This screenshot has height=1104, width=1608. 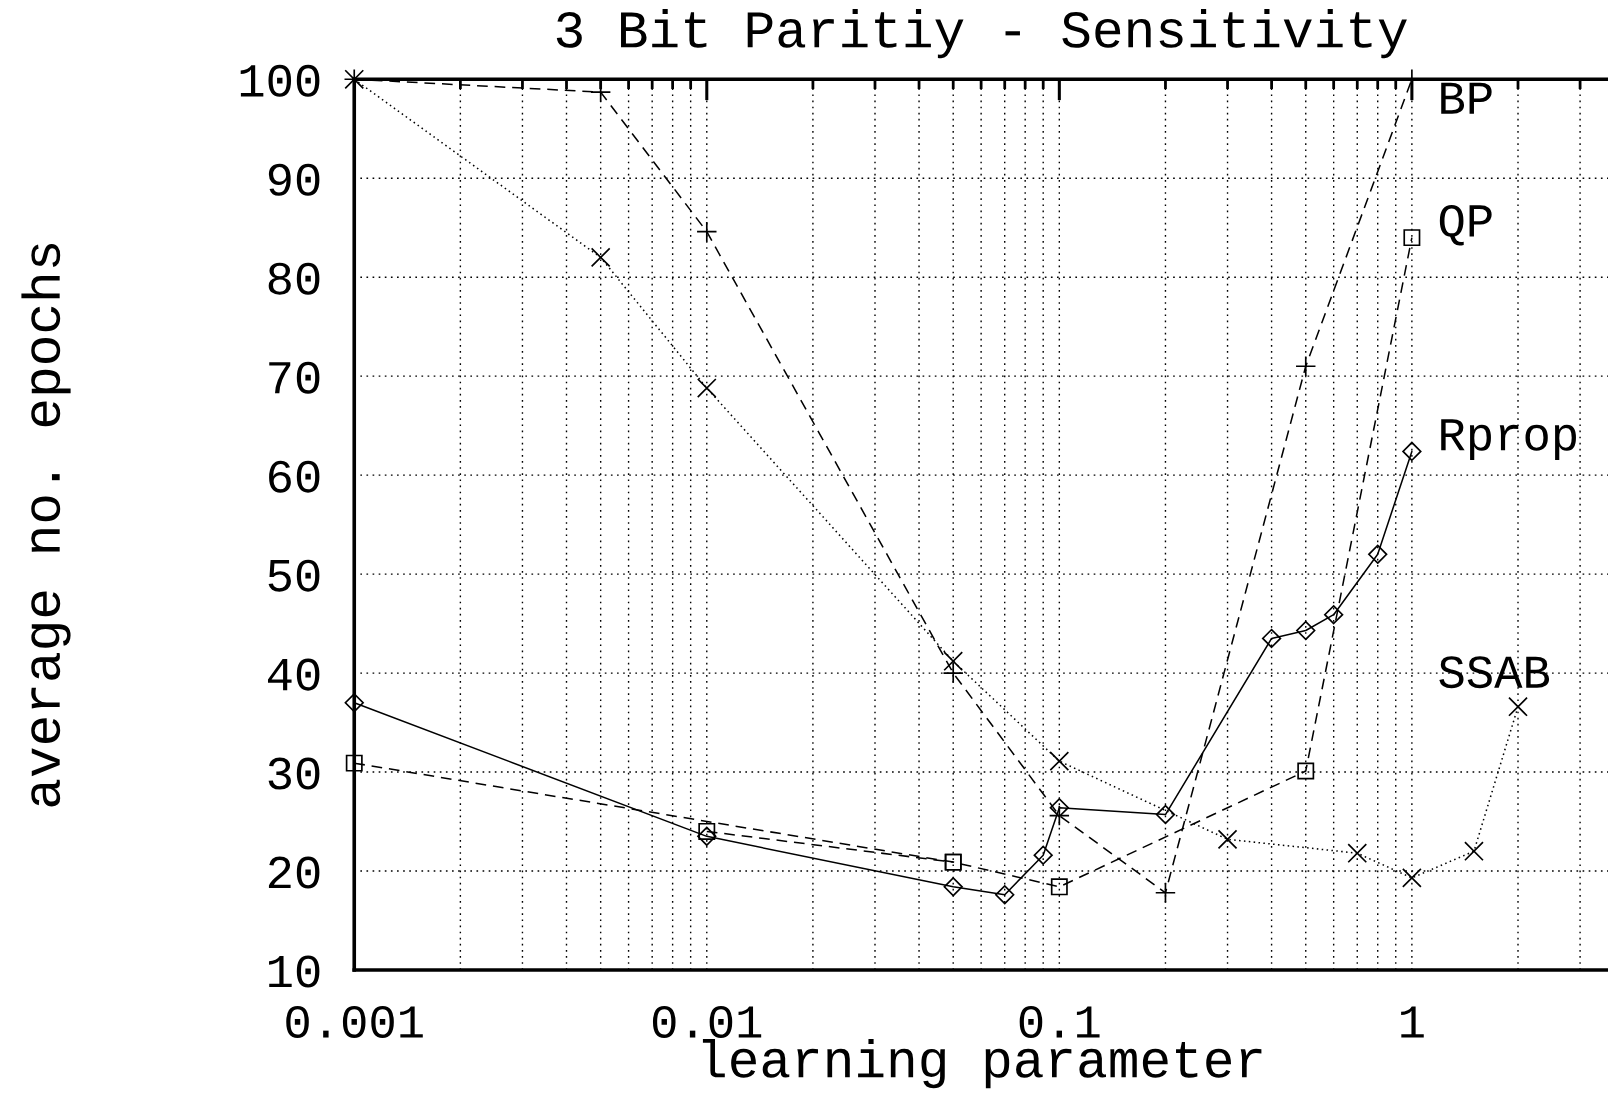 I want to click on y-tick-label: 30, so click(x=294, y=773).